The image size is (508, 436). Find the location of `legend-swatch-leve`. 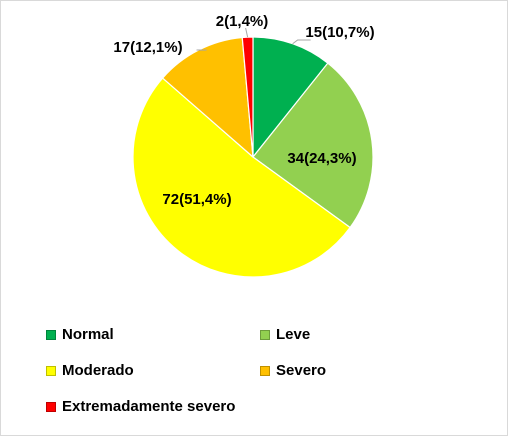

legend-swatch-leve is located at coordinates (265, 334).